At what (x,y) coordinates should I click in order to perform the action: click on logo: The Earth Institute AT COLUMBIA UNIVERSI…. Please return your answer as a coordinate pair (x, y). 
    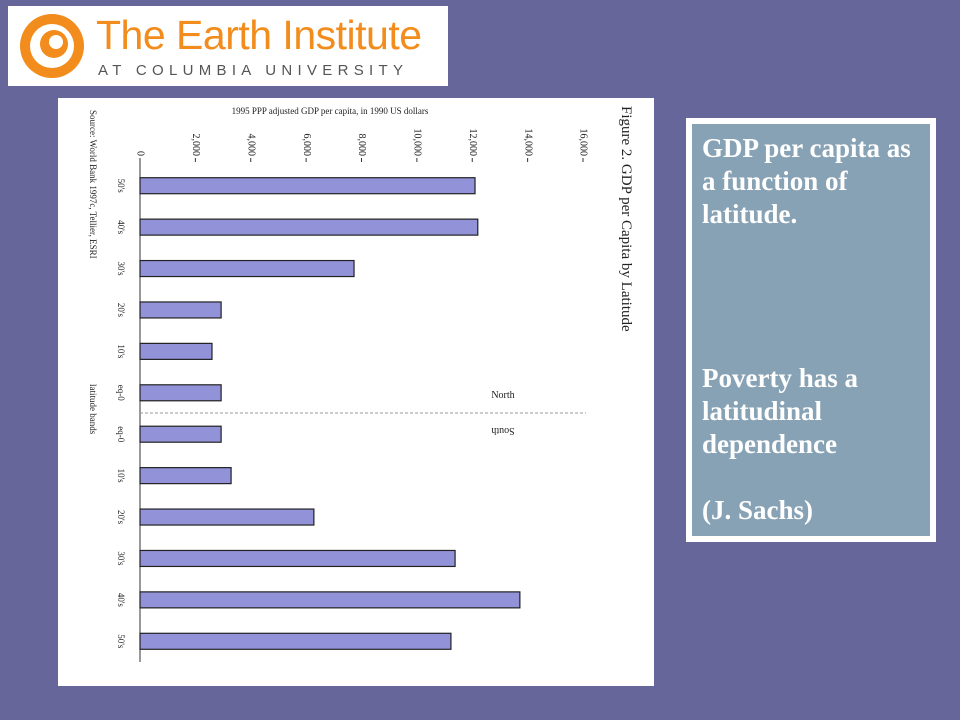
    Looking at the image, I should click on (228, 46).